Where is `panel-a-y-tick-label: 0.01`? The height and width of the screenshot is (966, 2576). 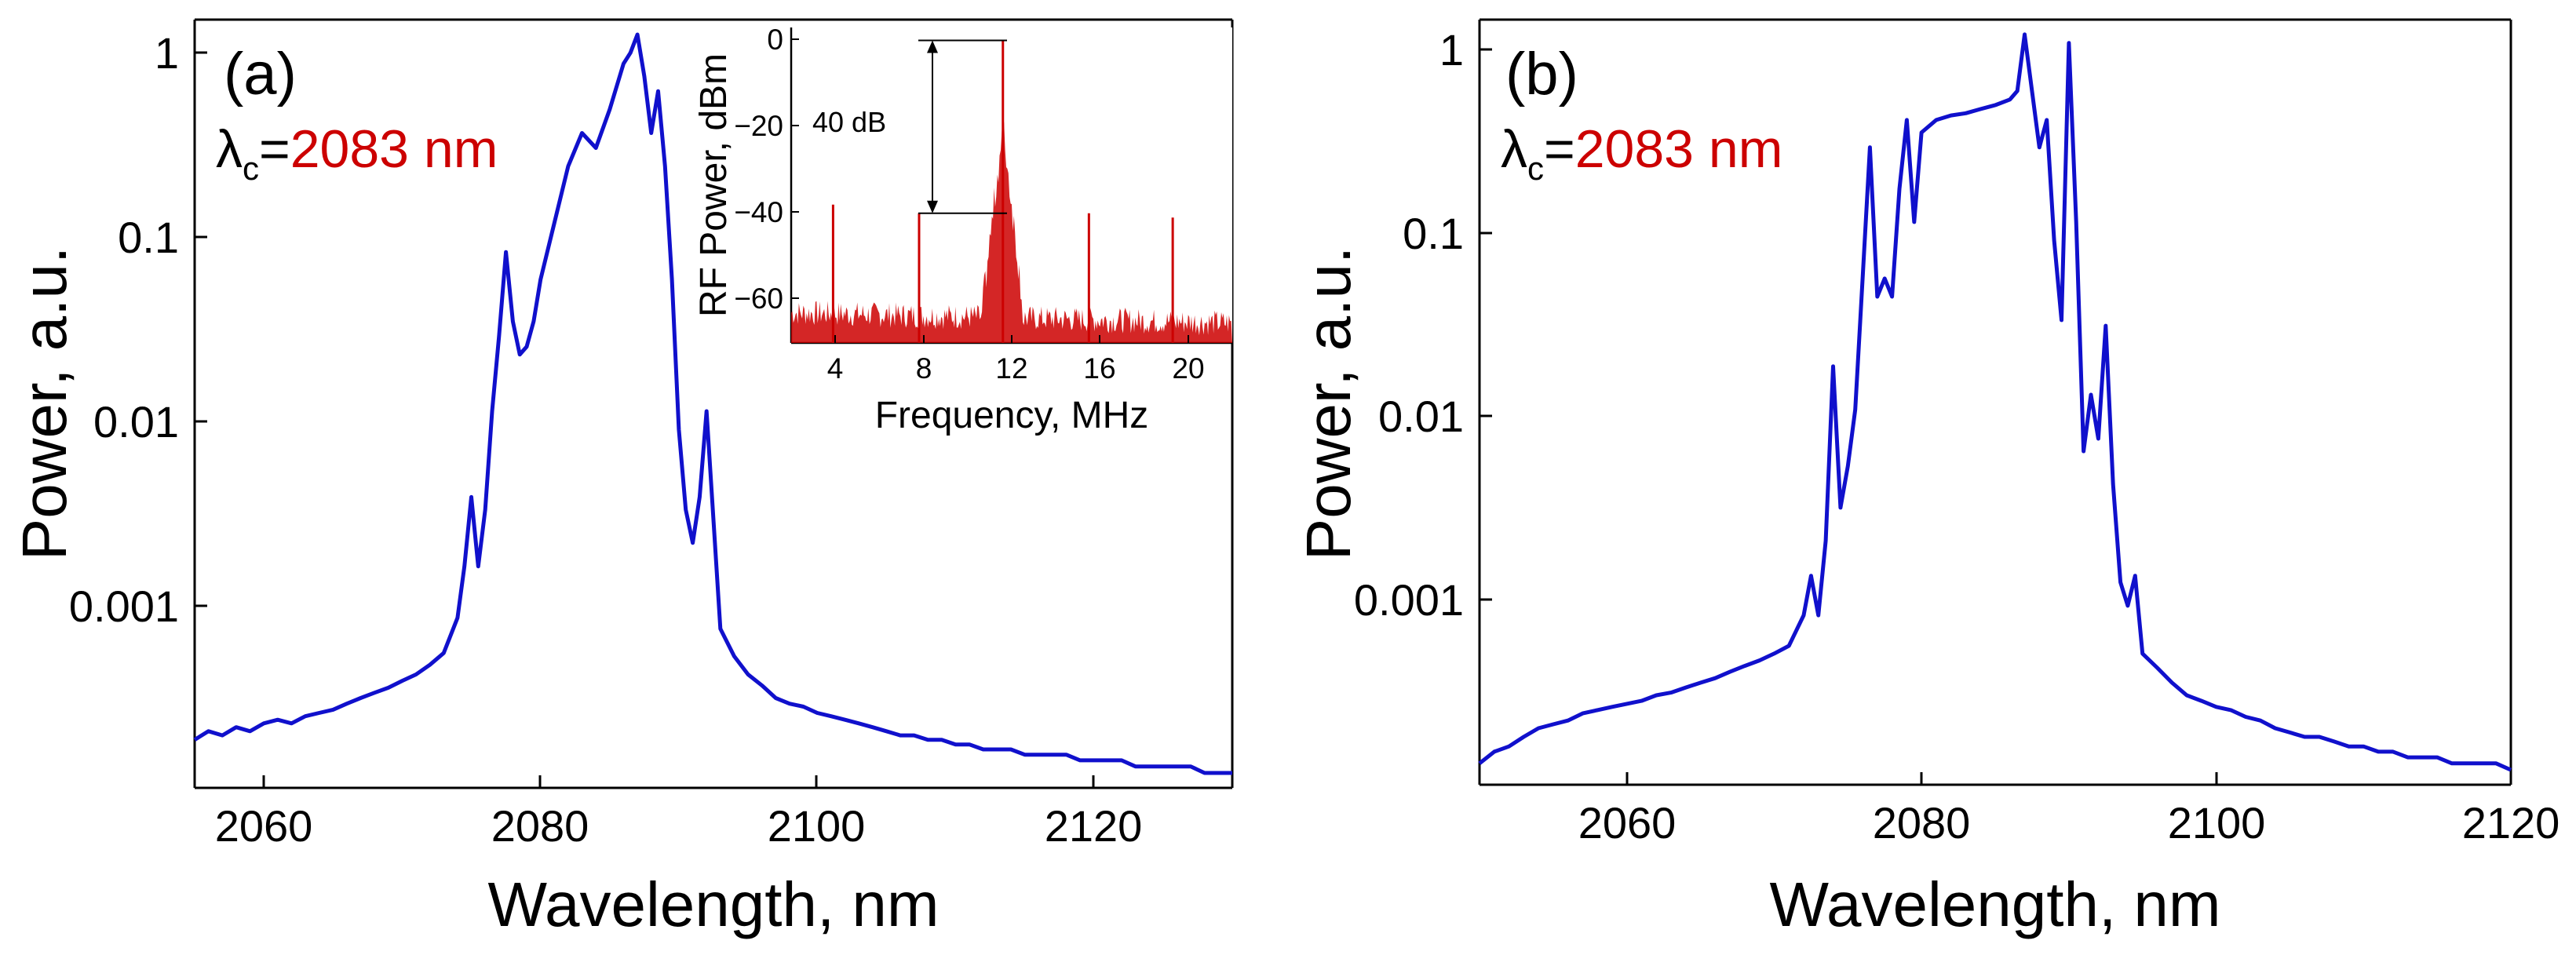
panel-a-y-tick-label: 0.01 is located at coordinates (136, 422).